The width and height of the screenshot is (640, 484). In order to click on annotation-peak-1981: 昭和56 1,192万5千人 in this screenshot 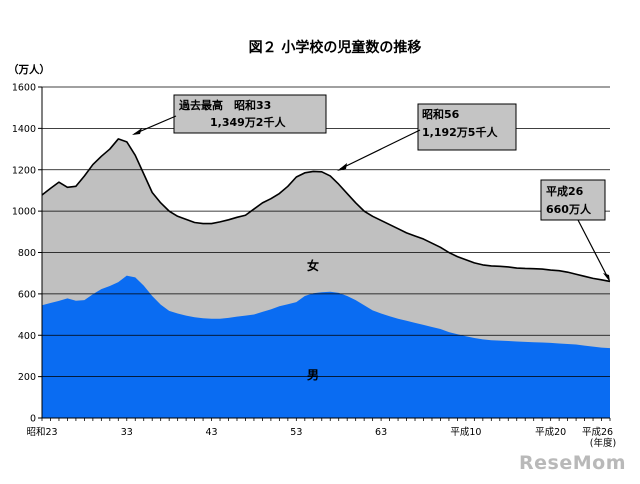, I will do `click(427, 137)`.